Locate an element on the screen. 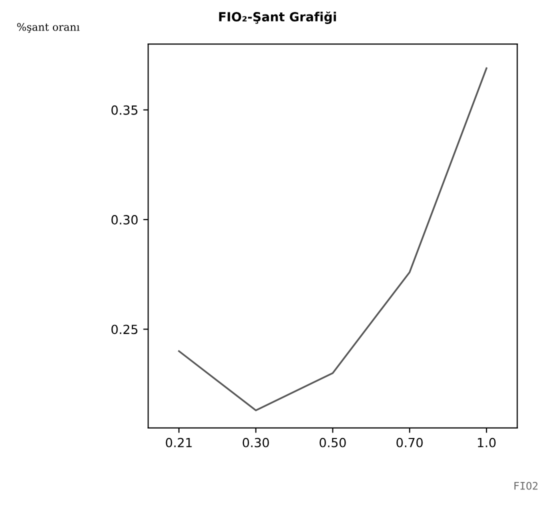 Image resolution: width=555 pixels, height=507 pixels. chart-title: FIO₂-Şant Grafiği is located at coordinates (277, 17).